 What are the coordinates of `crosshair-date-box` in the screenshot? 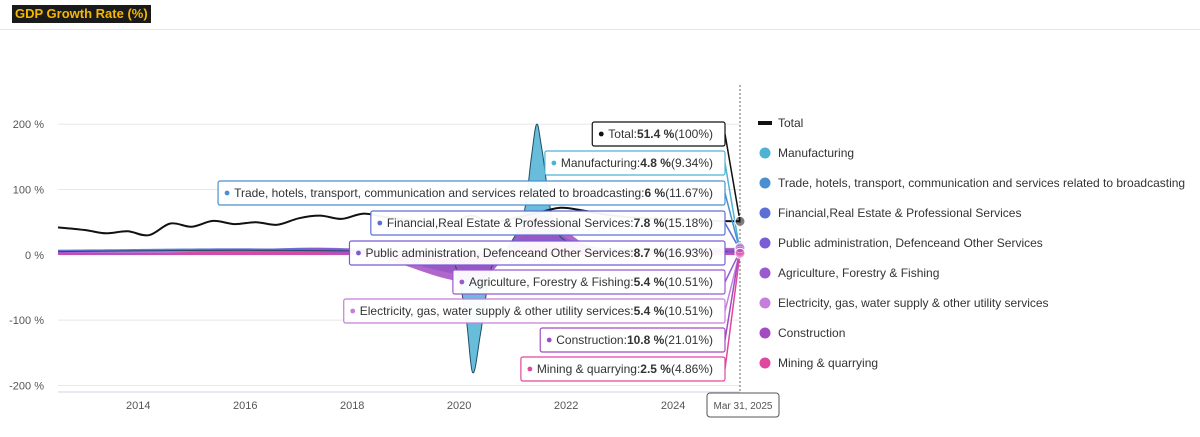 It's located at (743, 405).